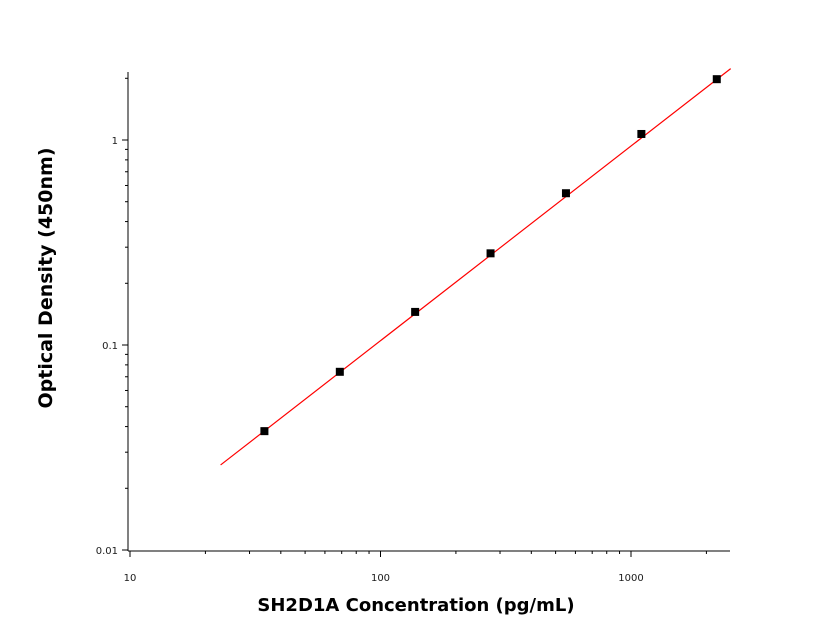 The height and width of the screenshot is (627, 835). What do you see at coordinates (380, 578) in the screenshot?
I see `x-tick-label: 100` at bounding box center [380, 578].